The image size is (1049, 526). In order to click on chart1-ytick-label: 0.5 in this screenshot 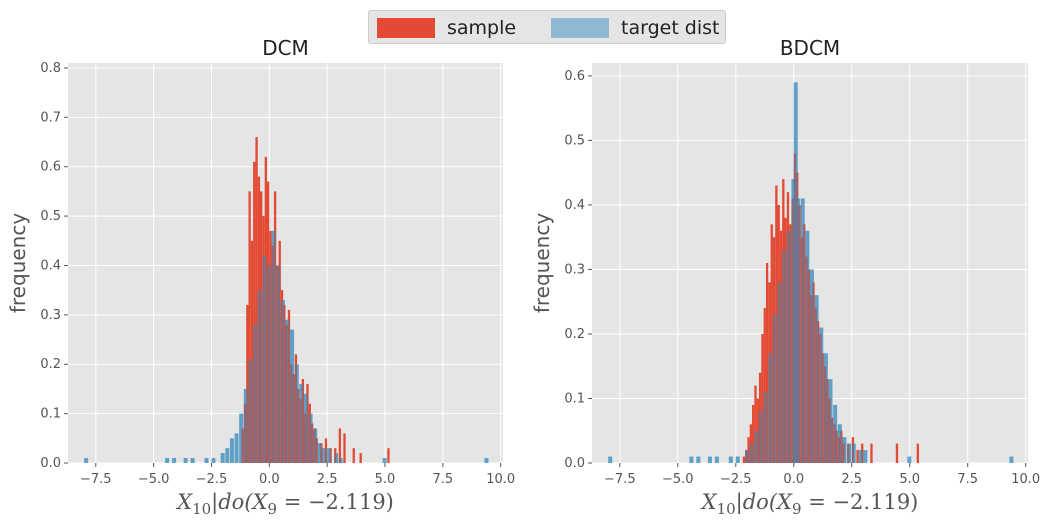, I will do `click(50, 216)`.